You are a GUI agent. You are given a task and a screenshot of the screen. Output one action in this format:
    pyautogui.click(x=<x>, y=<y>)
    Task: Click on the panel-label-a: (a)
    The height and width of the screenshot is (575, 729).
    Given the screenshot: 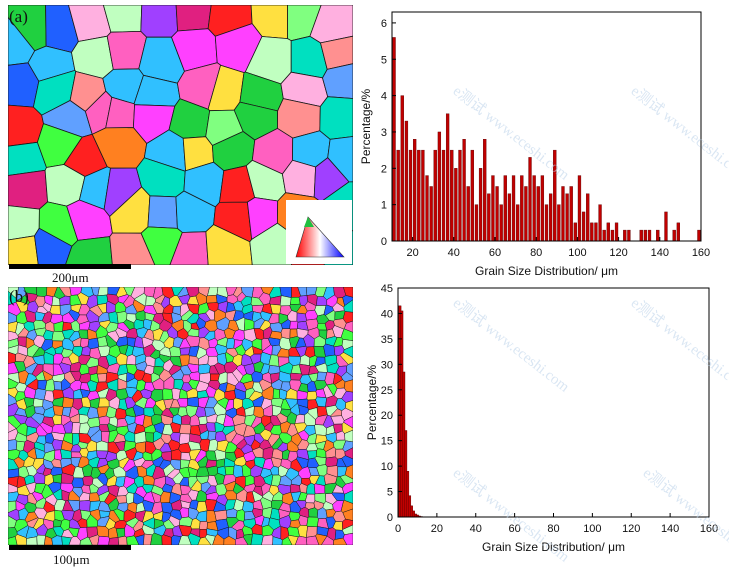 What is the action you would take?
    pyautogui.click(x=18, y=16)
    